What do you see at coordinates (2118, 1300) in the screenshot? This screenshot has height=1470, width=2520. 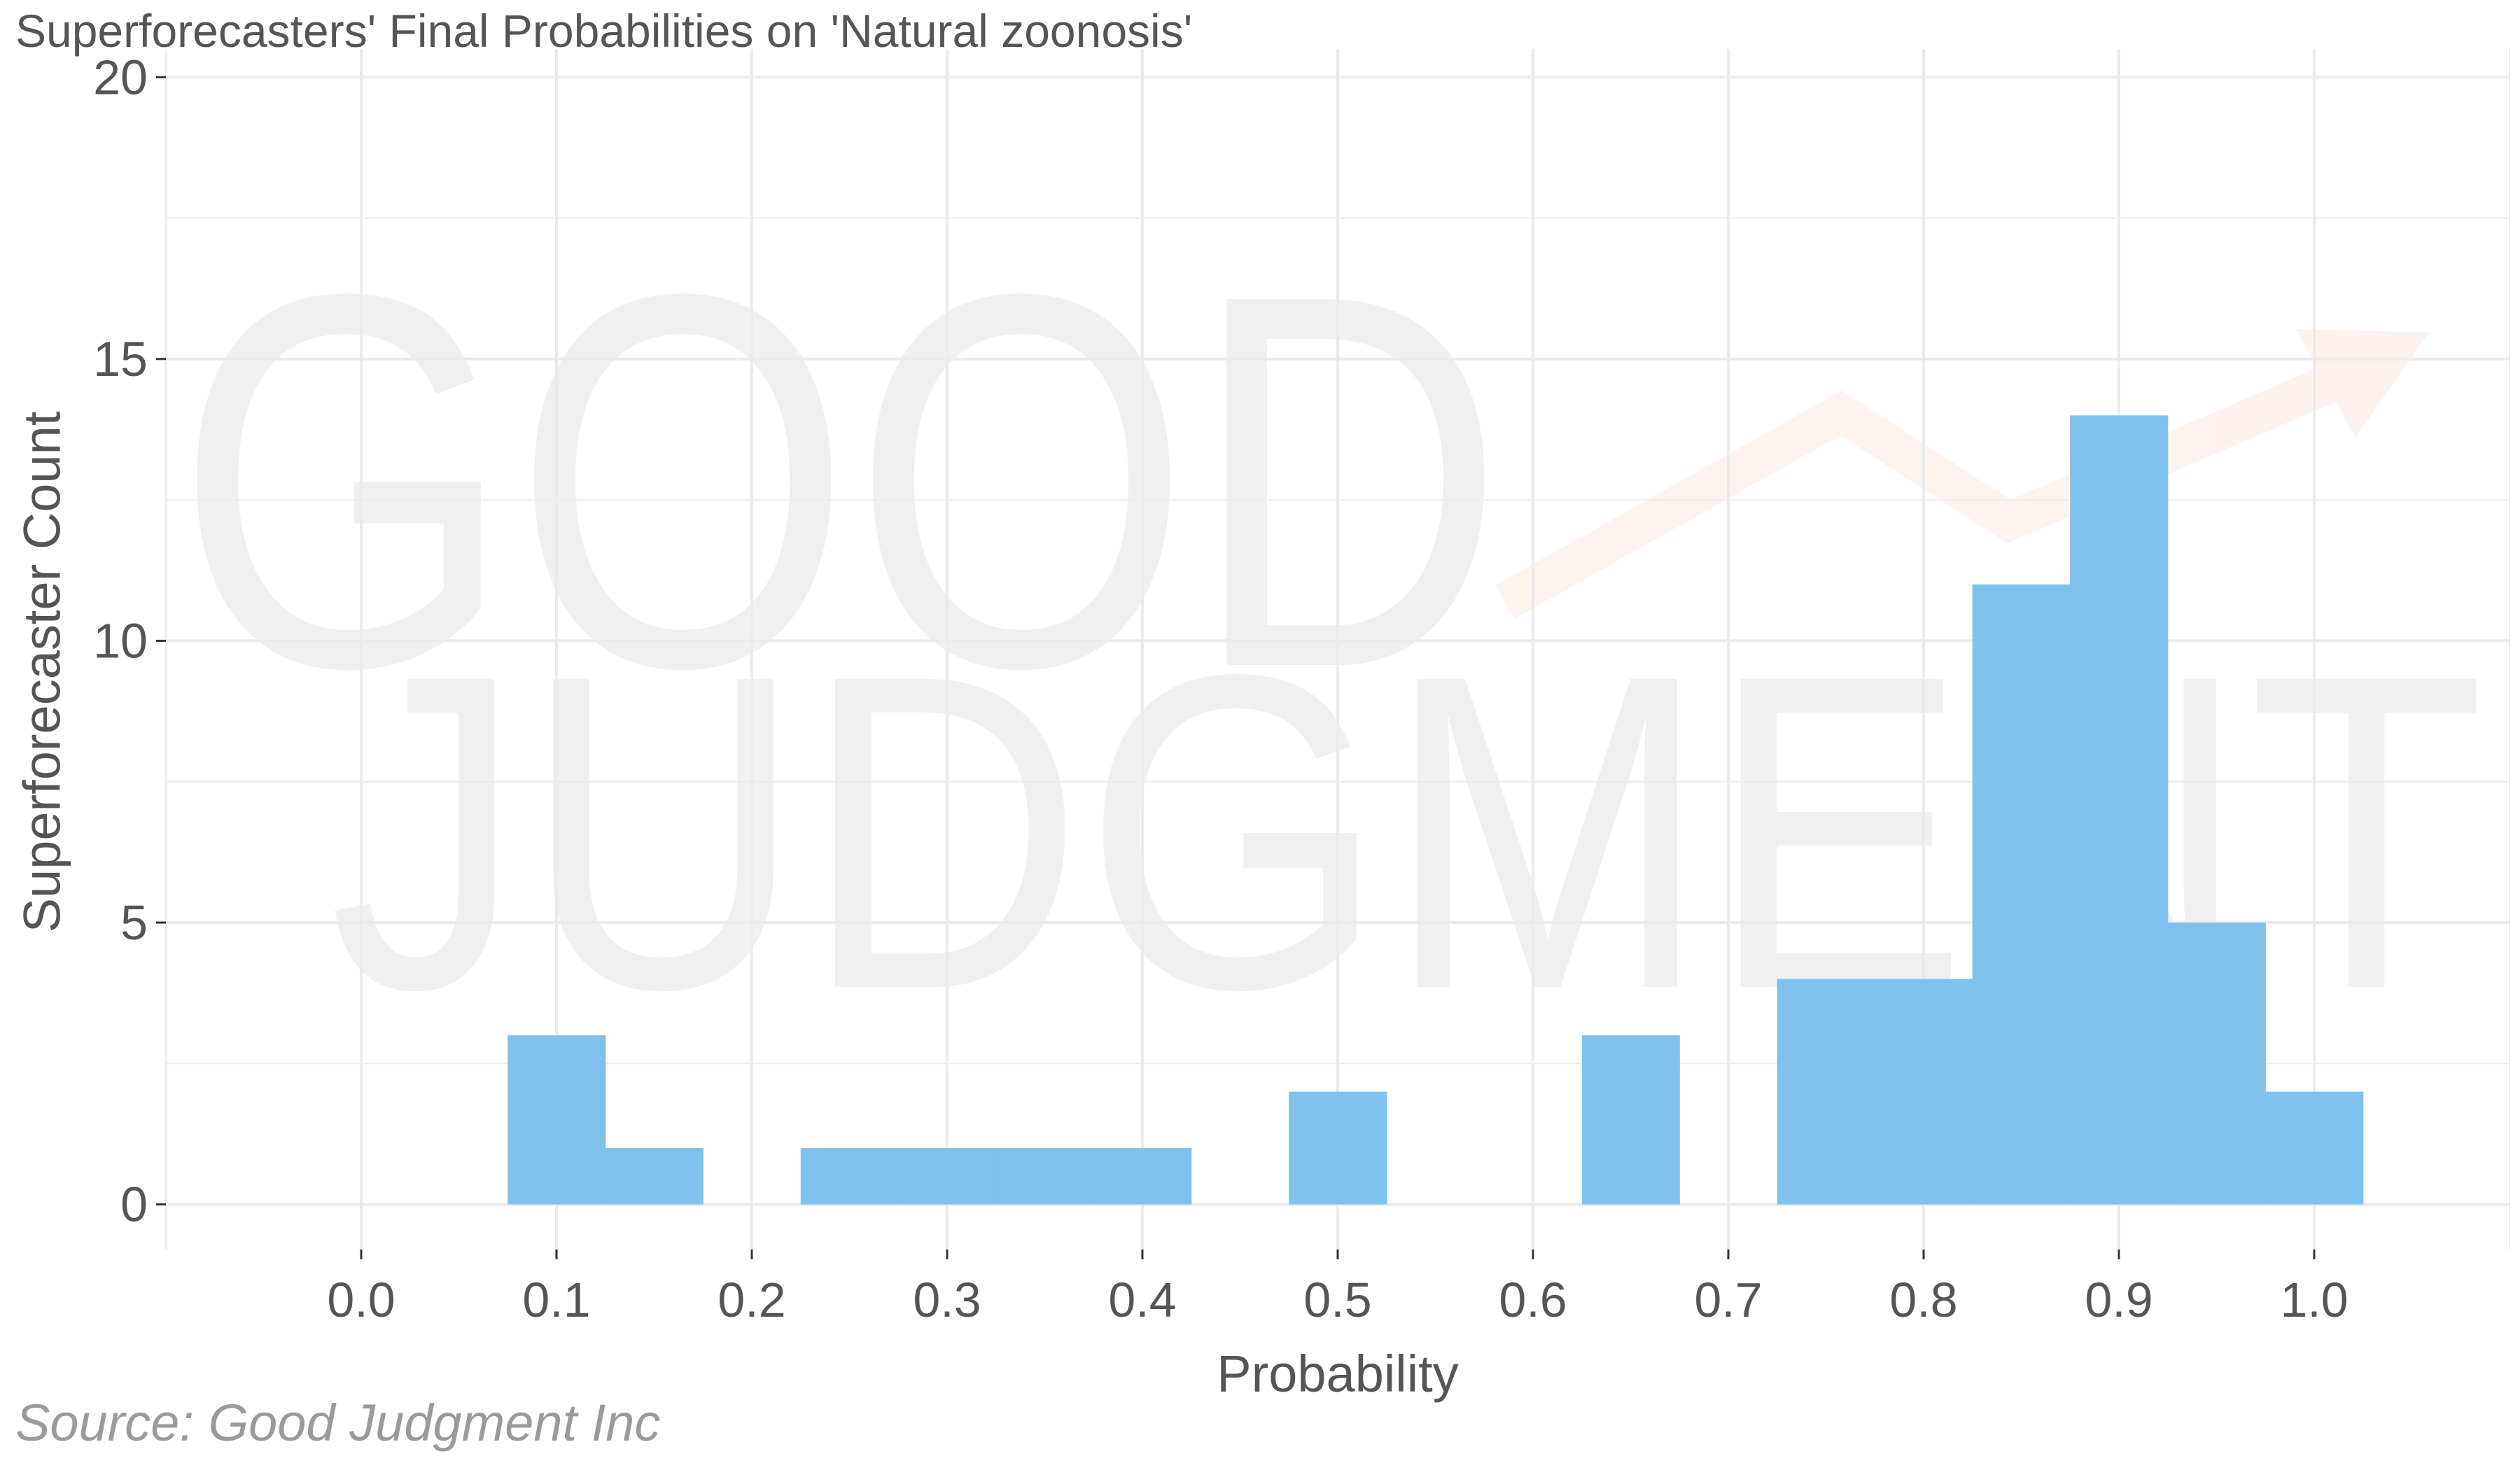 I see `x-tick-label: 0.9` at bounding box center [2118, 1300].